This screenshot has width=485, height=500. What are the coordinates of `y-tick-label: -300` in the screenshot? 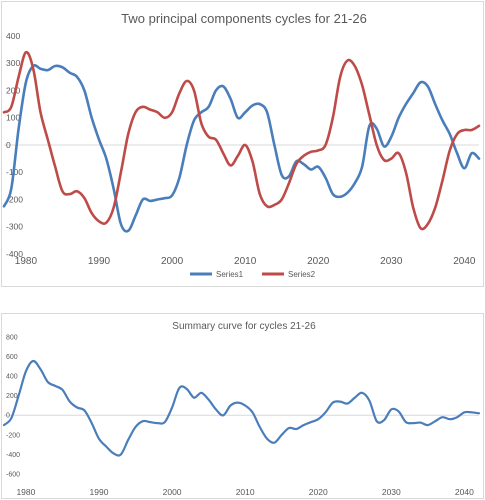 It's located at (14, 227).